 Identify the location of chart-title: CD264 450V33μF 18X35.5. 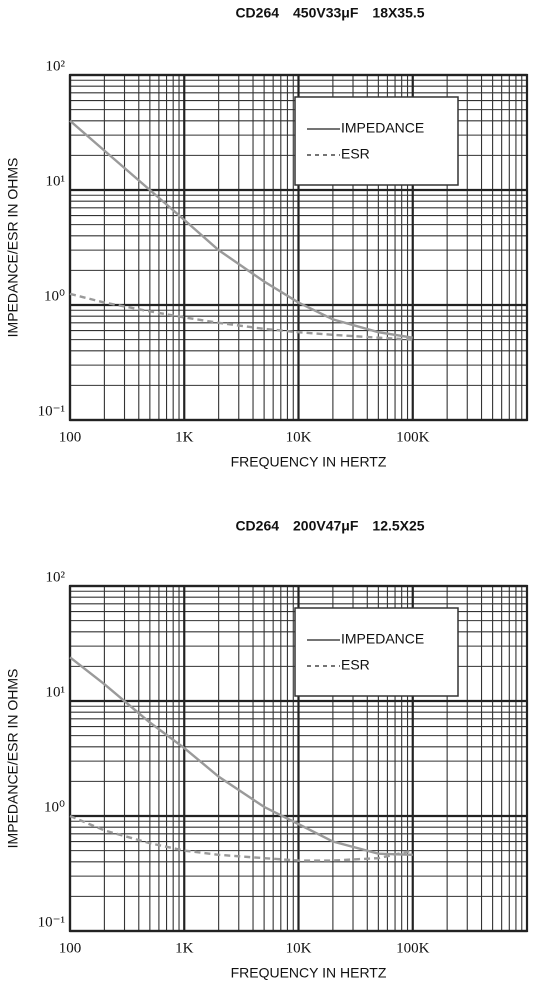
(329, 13).